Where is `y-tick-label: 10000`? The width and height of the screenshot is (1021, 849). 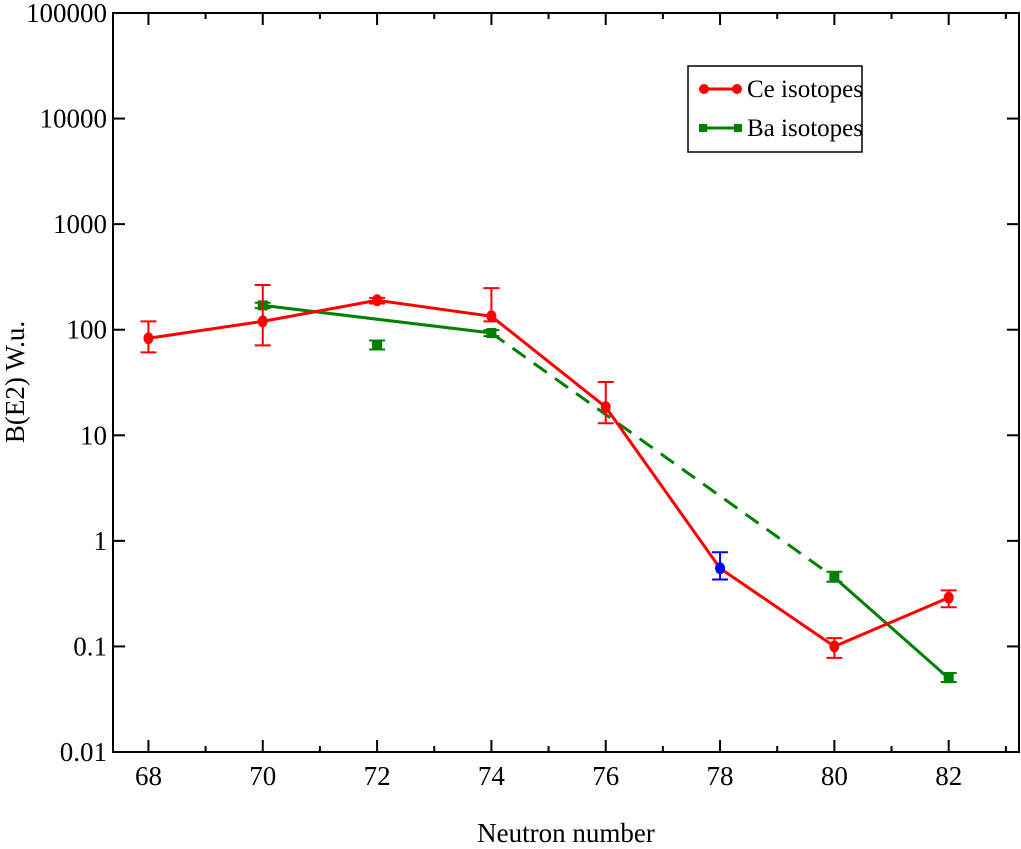
y-tick-label: 10000 is located at coordinates (74, 119).